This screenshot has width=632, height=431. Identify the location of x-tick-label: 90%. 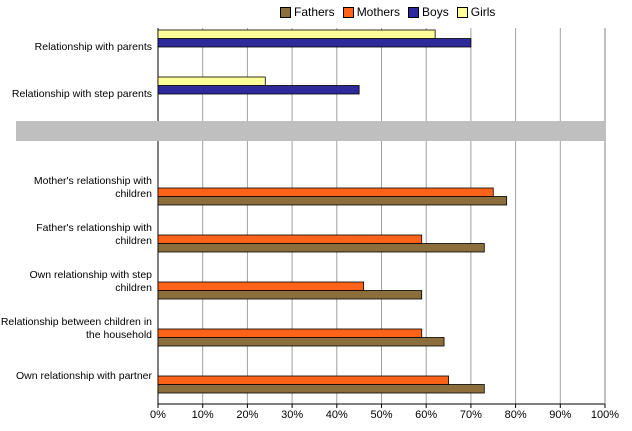
(560, 415).